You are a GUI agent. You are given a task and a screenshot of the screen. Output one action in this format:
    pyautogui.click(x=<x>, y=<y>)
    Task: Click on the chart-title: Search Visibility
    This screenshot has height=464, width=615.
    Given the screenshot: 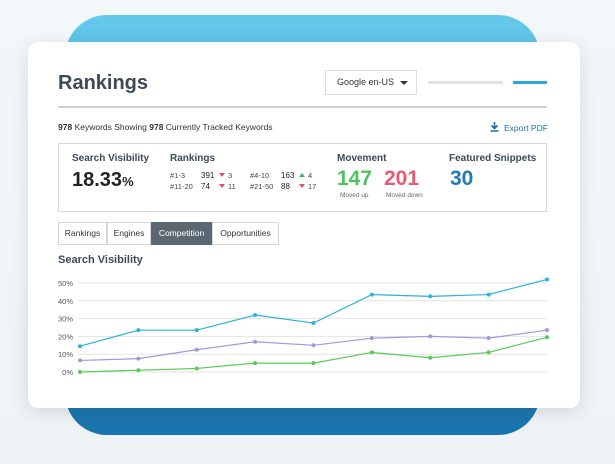 What is the action you would take?
    pyautogui.click(x=101, y=260)
    